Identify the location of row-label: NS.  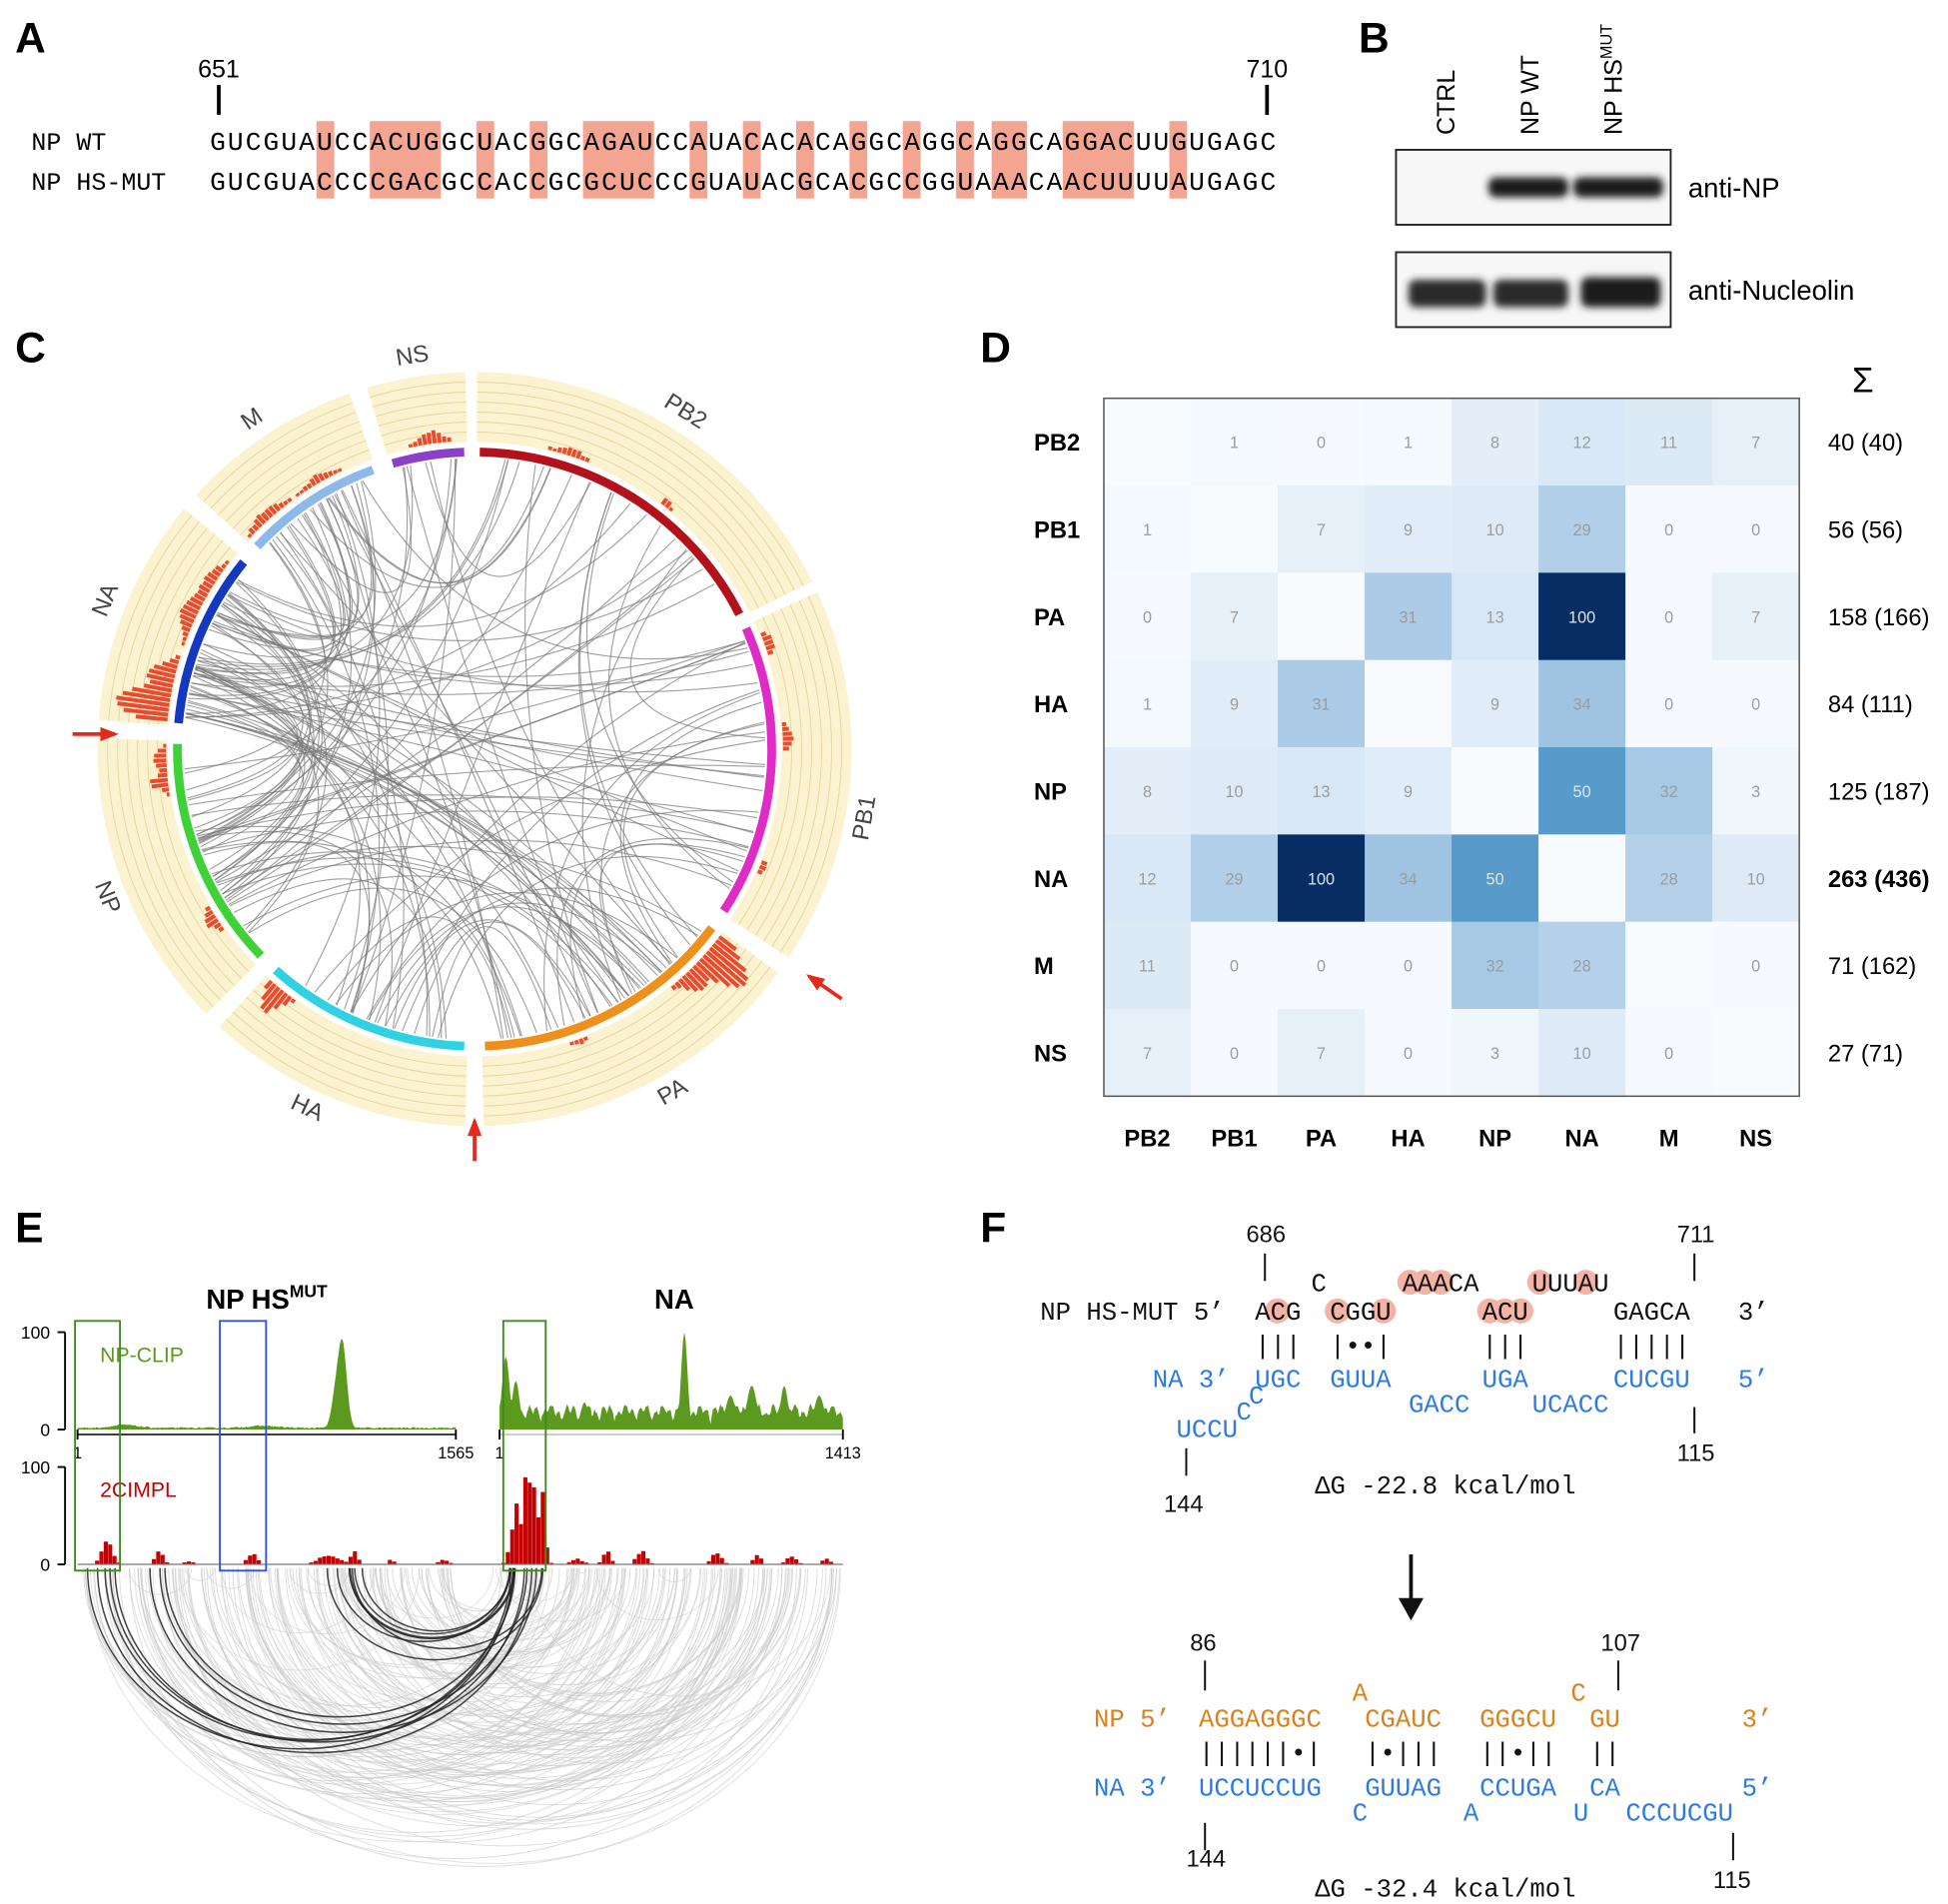
(1050, 1054).